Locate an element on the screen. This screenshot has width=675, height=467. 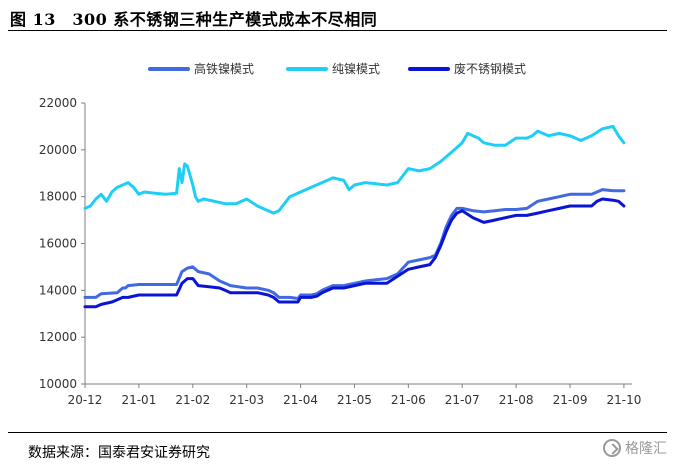
x-tick-label: 21-05 is located at coordinates (354, 400).